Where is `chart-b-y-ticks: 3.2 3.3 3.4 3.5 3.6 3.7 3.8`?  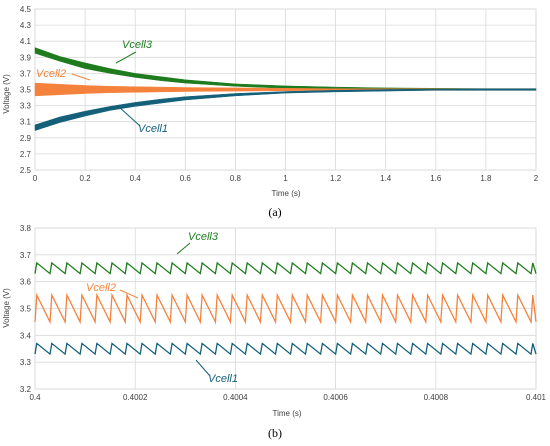
chart-b-y-ticks: 3.2 3.3 3.4 3.5 3.6 3.7 3.8 is located at coordinates (26, 309).